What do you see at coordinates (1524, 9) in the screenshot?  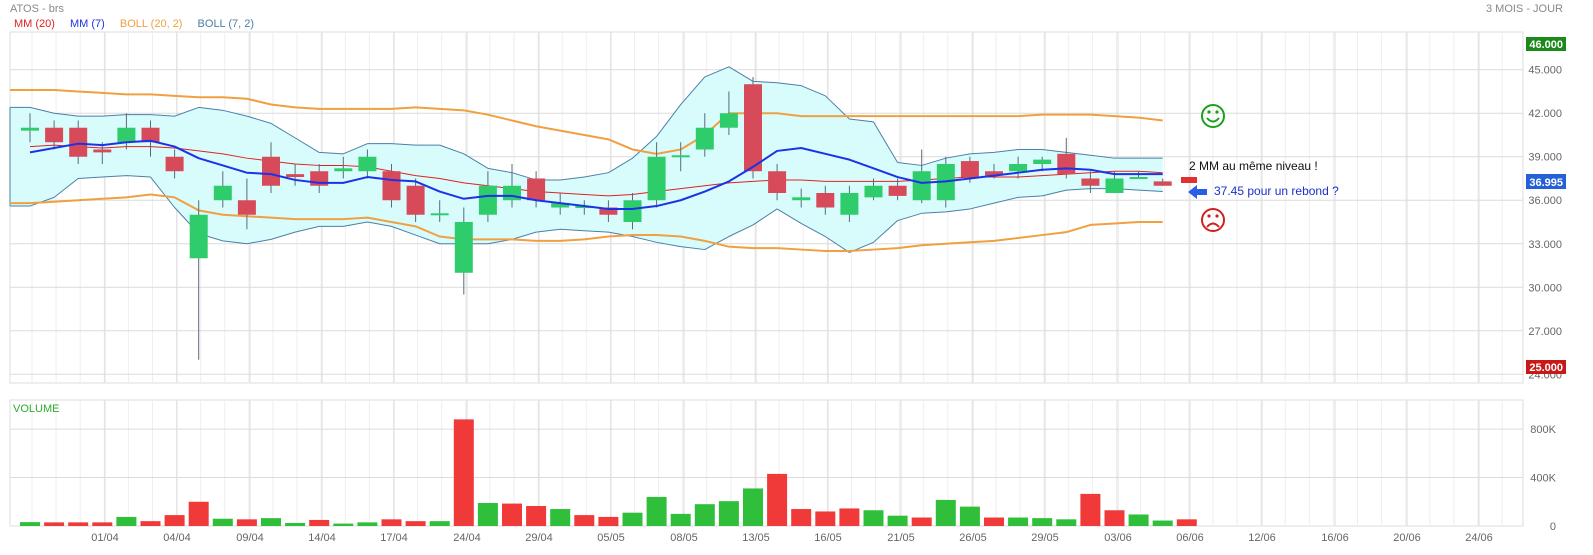 I see `period-selector: 3 MOIS - JOUR` at bounding box center [1524, 9].